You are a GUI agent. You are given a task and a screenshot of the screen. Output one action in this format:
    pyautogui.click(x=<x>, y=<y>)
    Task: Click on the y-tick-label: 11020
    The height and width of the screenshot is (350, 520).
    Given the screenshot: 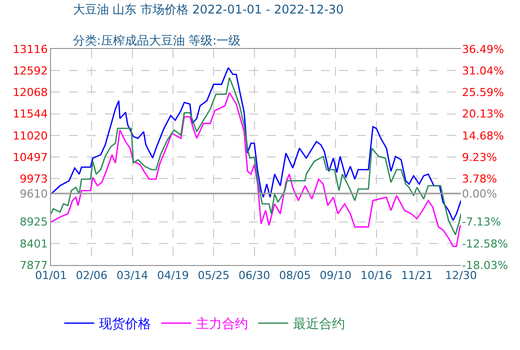 What is the action you would take?
    pyautogui.click(x=30, y=135)
    